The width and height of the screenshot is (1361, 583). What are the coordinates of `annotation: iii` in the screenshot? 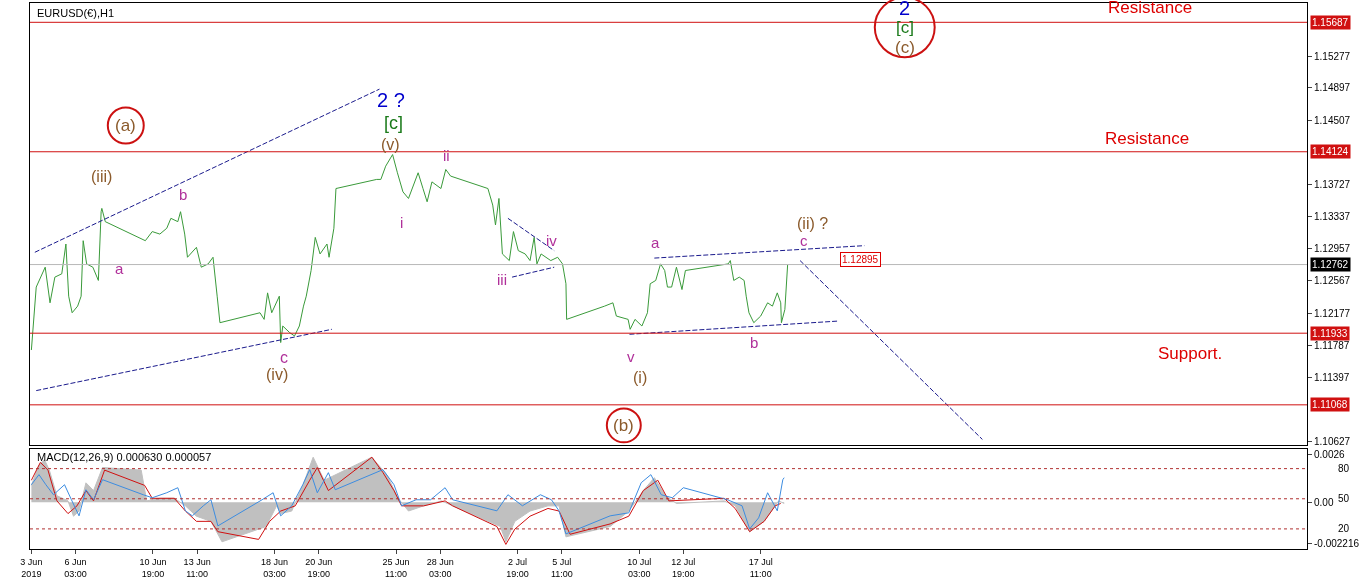 It's located at (502, 279).